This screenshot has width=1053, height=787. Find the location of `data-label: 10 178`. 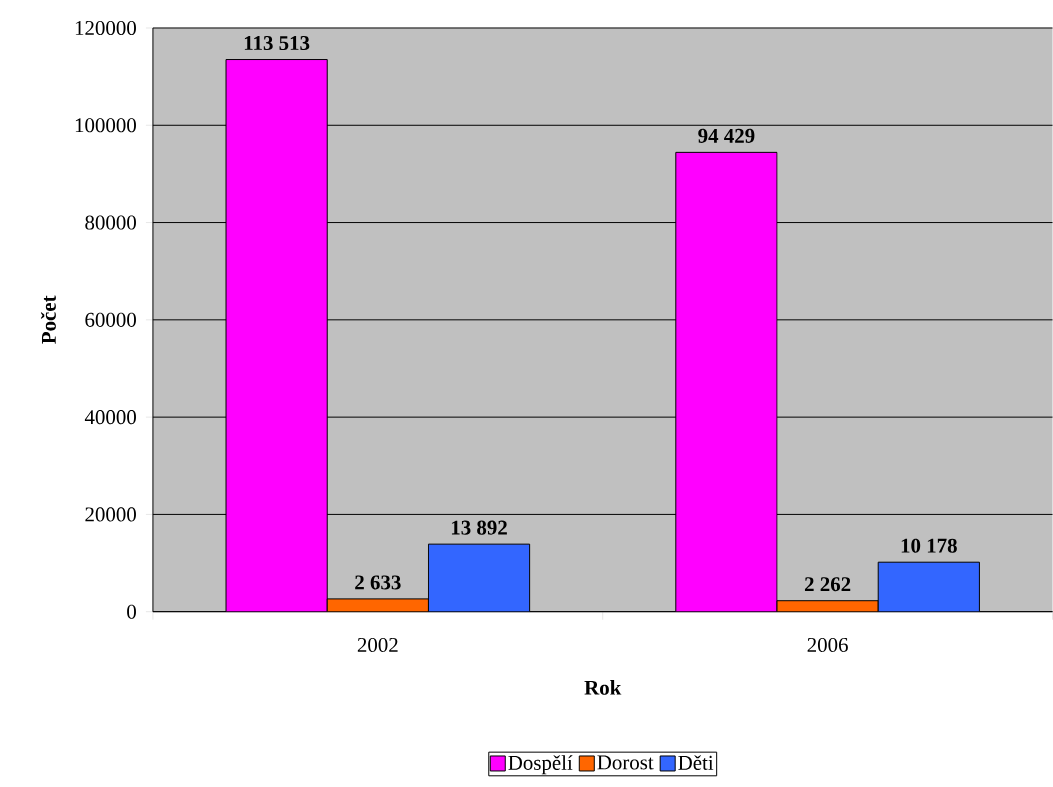

data-label: 10 178 is located at coordinates (929, 545).